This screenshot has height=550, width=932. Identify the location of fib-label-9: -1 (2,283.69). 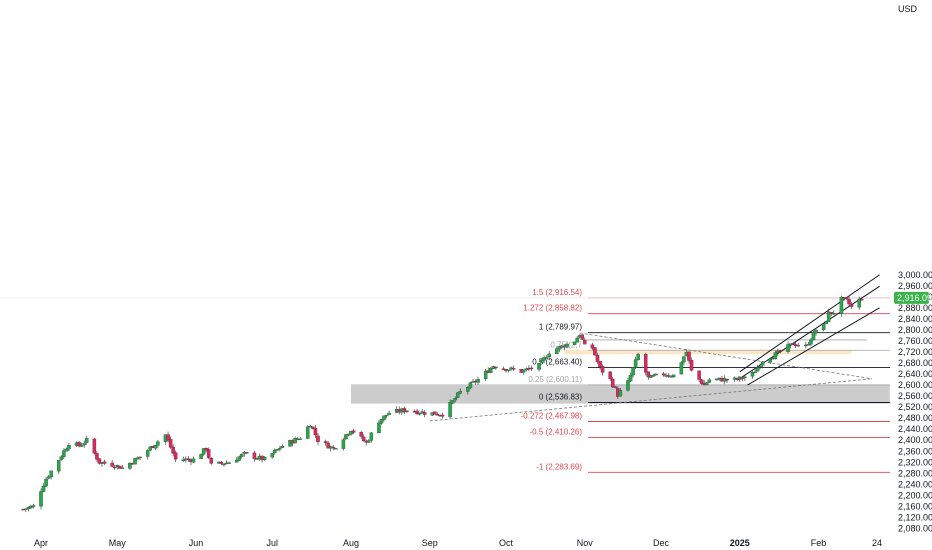
(559, 466).